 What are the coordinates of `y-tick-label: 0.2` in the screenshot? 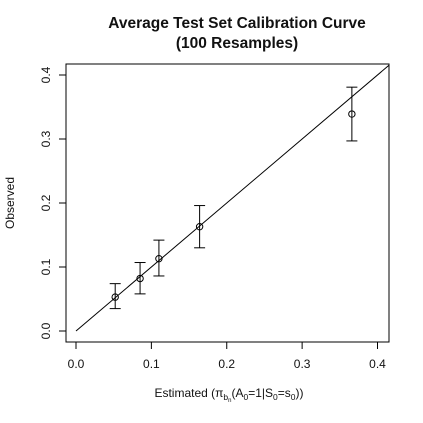 It's located at (46, 202).